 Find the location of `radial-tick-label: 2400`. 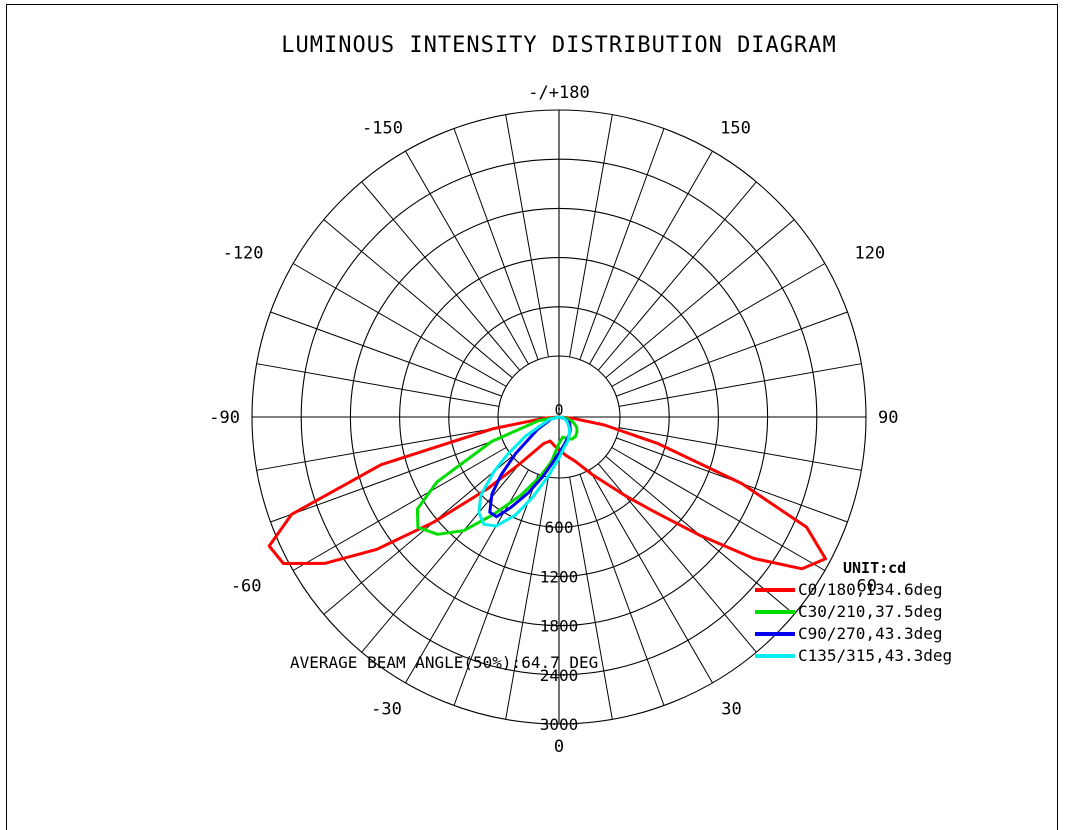

radial-tick-label: 2400 is located at coordinates (559, 675).